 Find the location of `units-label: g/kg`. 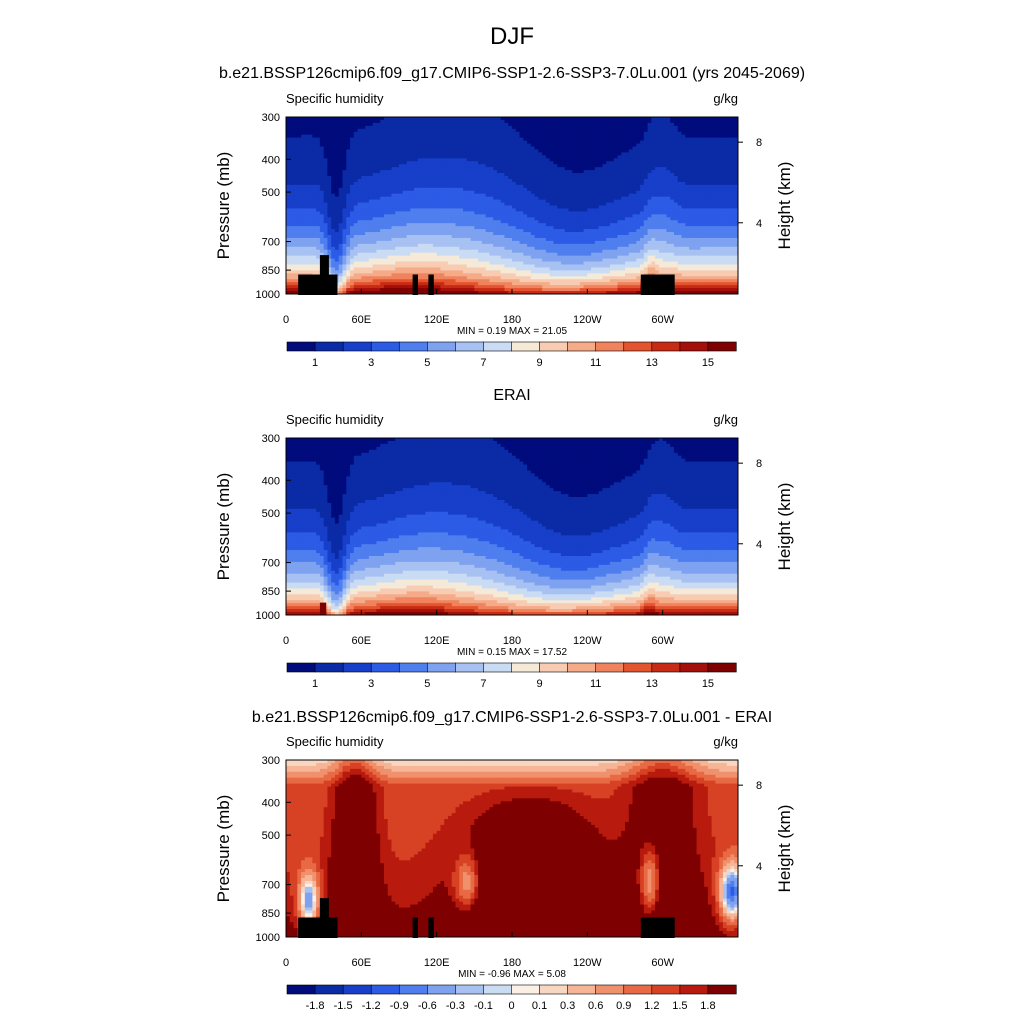

units-label: g/kg is located at coordinates (725, 98).